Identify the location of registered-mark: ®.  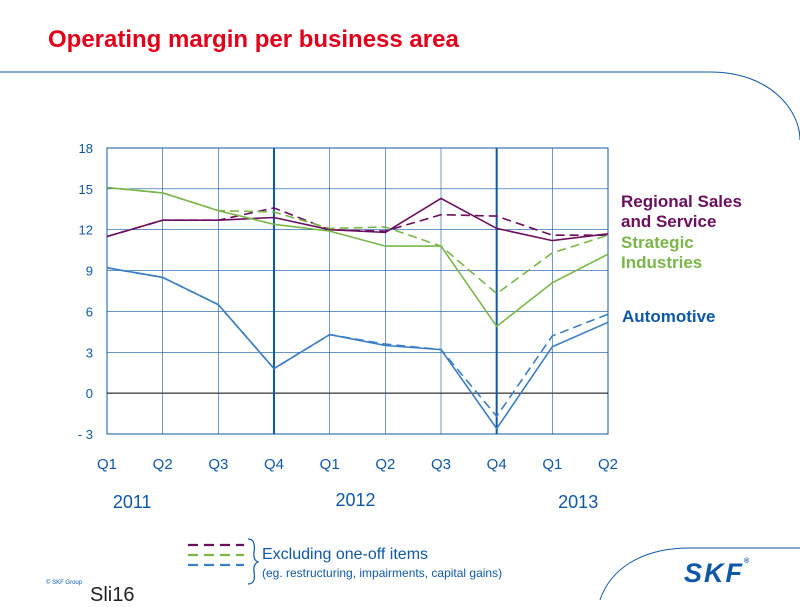
(747, 561).